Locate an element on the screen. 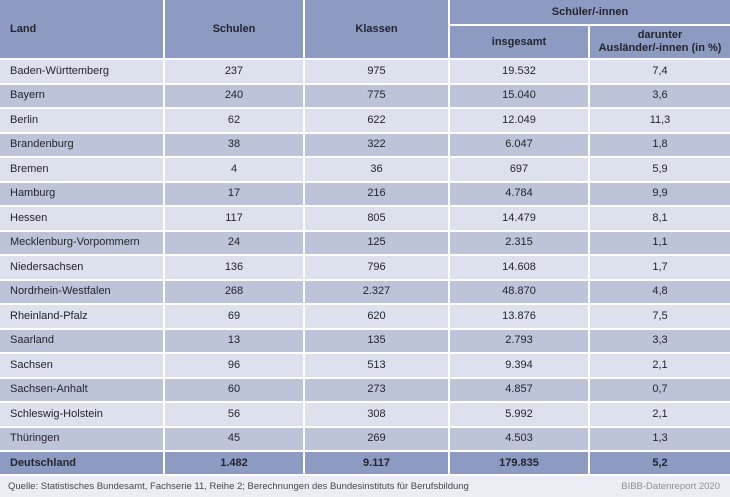  land-cell: Niedersachsen is located at coordinates (82, 268).